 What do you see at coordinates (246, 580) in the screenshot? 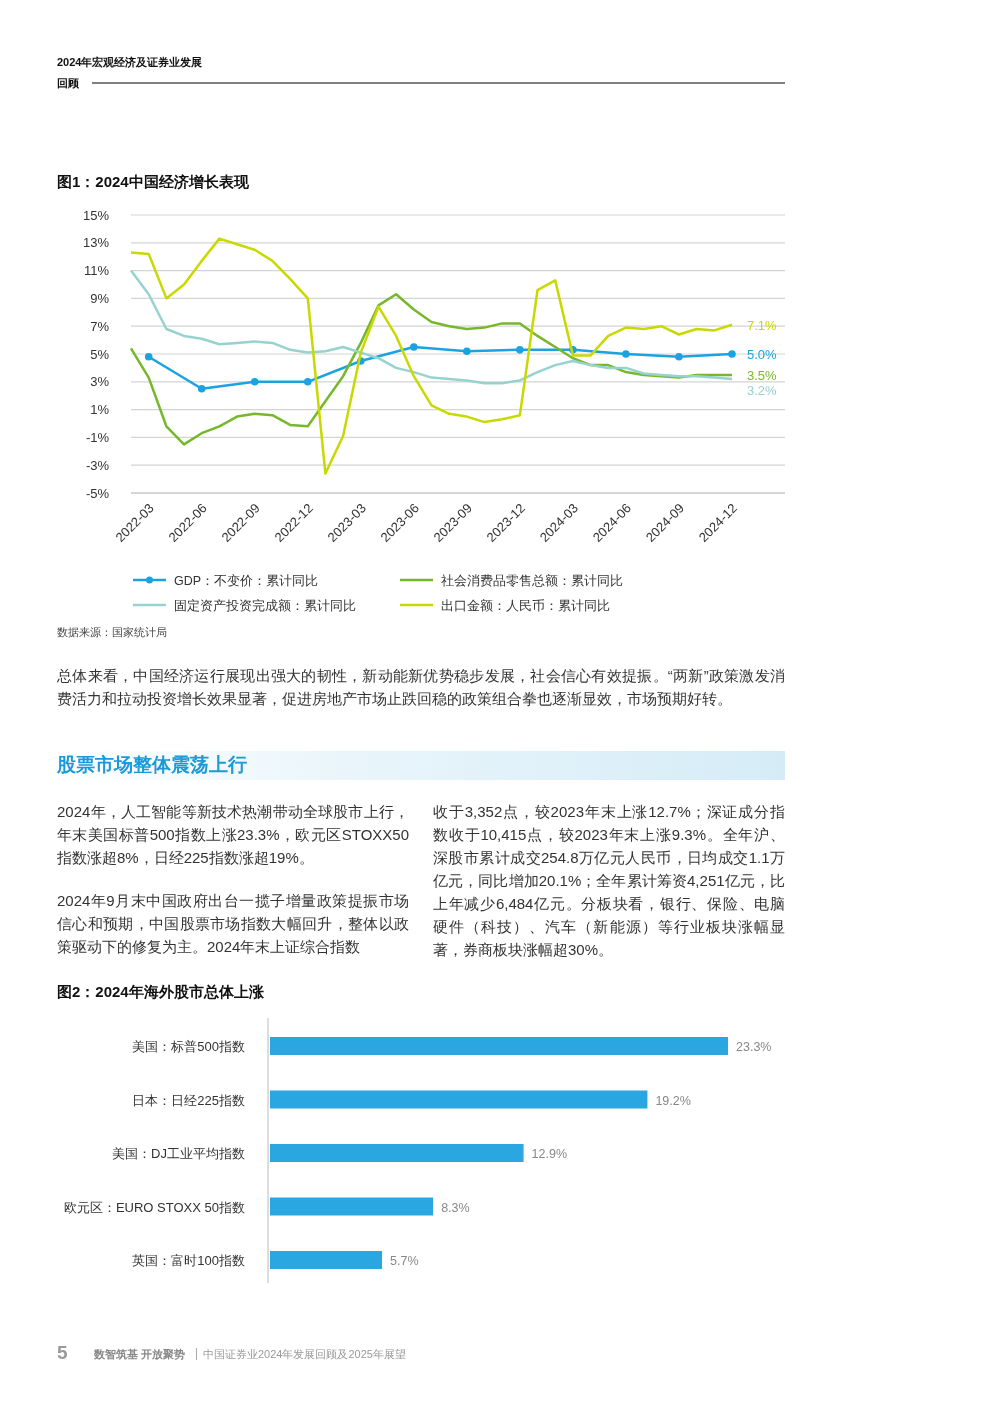
I see `legend-label: GDP：不变价：累计同比` at bounding box center [246, 580].